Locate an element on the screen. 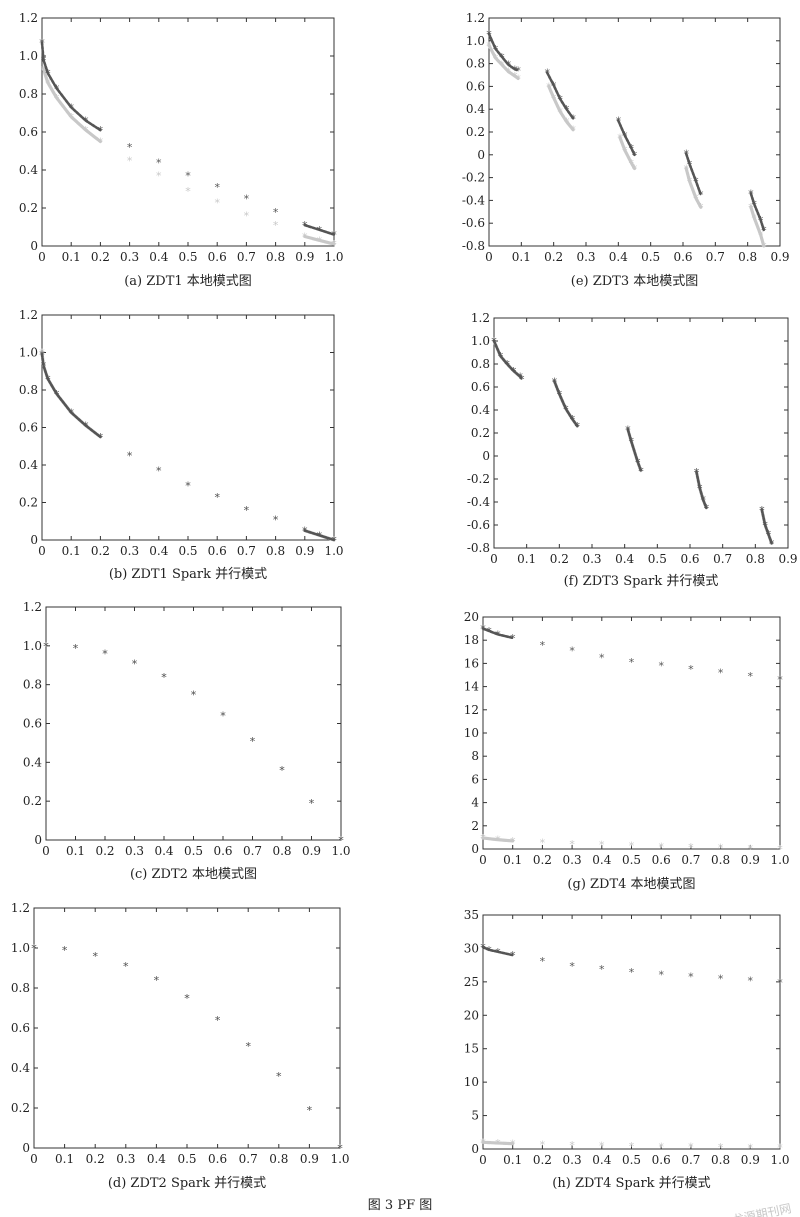 This screenshot has width=800, height=1217. y-tick-label: 0.2 is located at coordinates (32, 801).